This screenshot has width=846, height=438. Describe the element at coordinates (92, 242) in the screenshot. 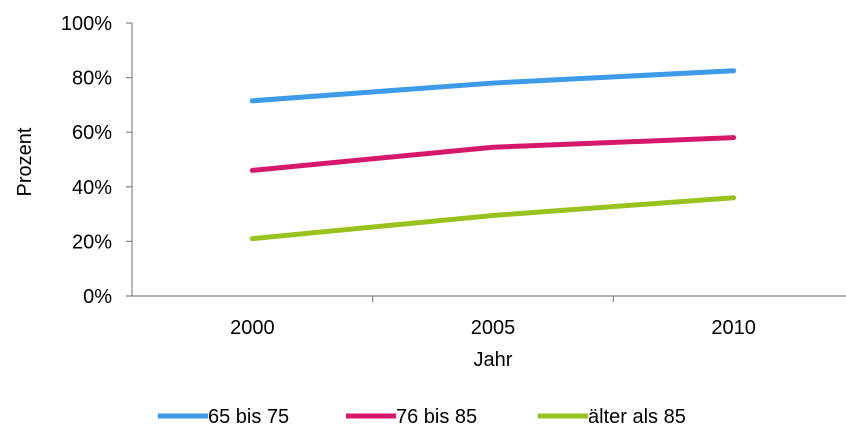

I see `y-tick-label: 20%` at that location.